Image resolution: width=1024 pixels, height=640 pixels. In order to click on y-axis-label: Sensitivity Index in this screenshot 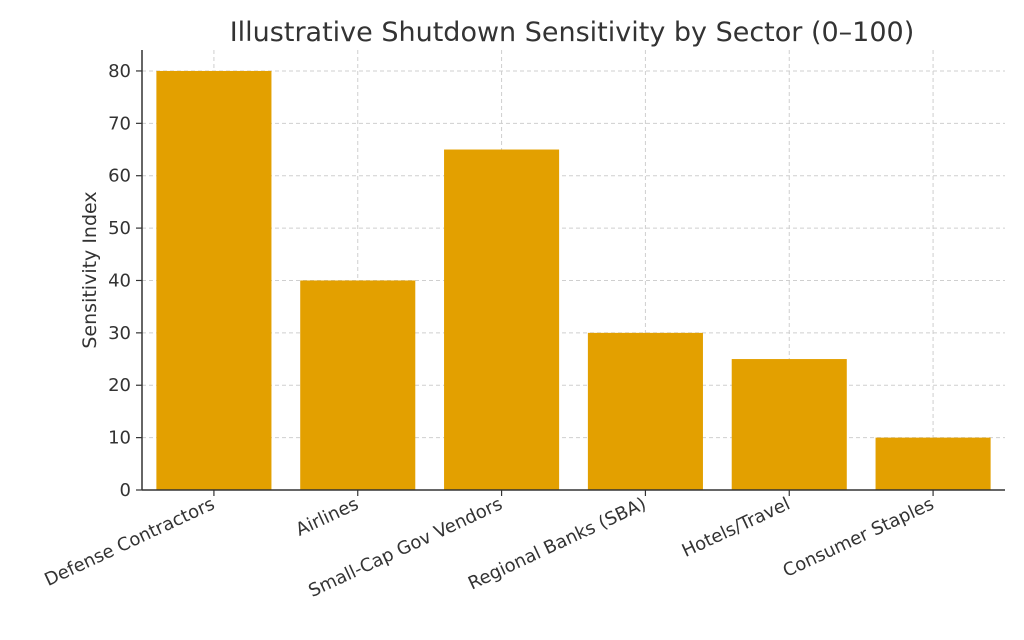, I will do `click(90, 269)`.